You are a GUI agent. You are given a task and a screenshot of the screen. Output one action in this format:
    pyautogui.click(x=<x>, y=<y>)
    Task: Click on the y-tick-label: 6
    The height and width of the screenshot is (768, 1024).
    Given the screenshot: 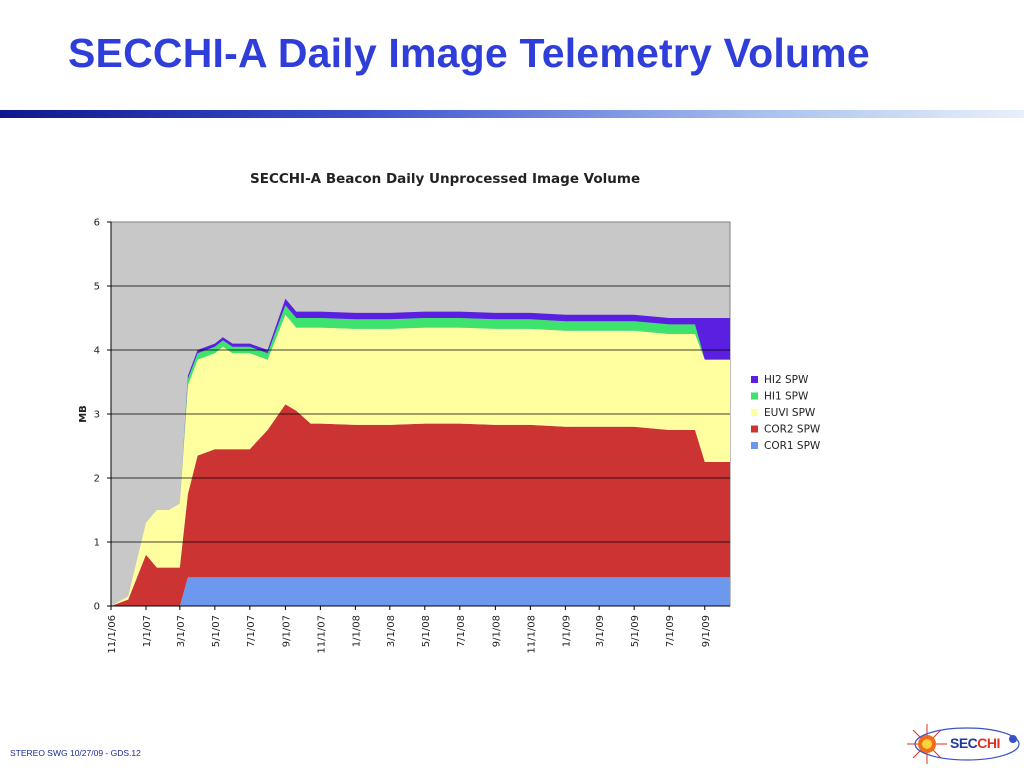 What is the action you would take?
    pyautogui.click(x=97, y=223)
    